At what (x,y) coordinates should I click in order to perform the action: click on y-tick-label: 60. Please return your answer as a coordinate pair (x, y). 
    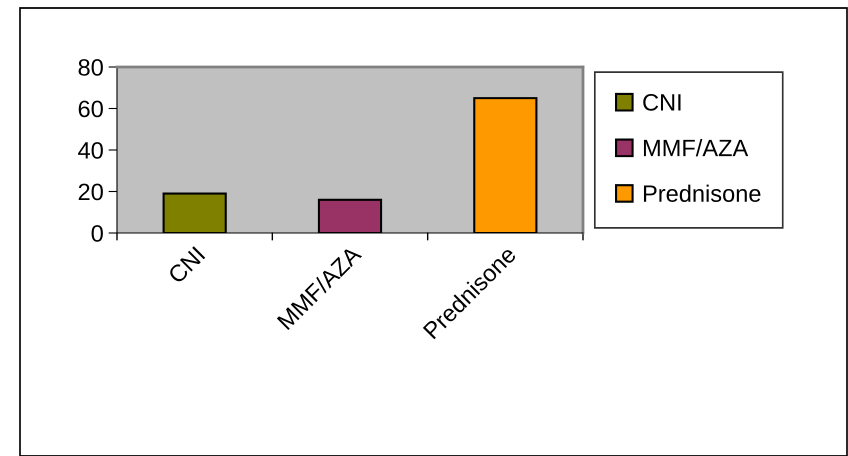
    Looking at the image, I should click on (90, 109).